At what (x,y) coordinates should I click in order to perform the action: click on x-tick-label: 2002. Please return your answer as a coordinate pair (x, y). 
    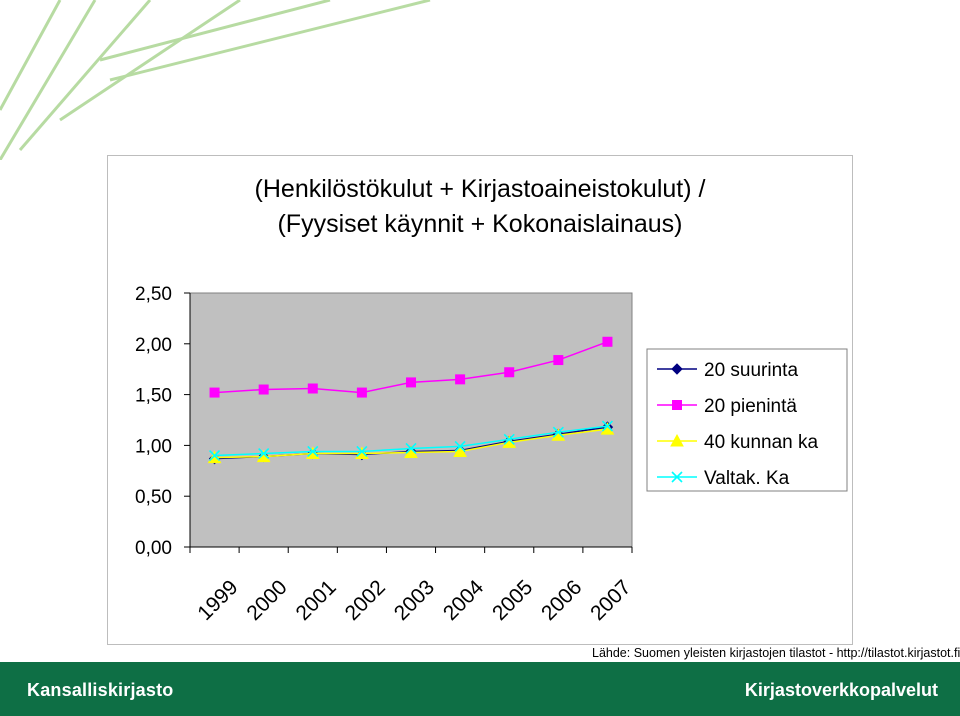
    Looking at the image, I should click on (365, 600).